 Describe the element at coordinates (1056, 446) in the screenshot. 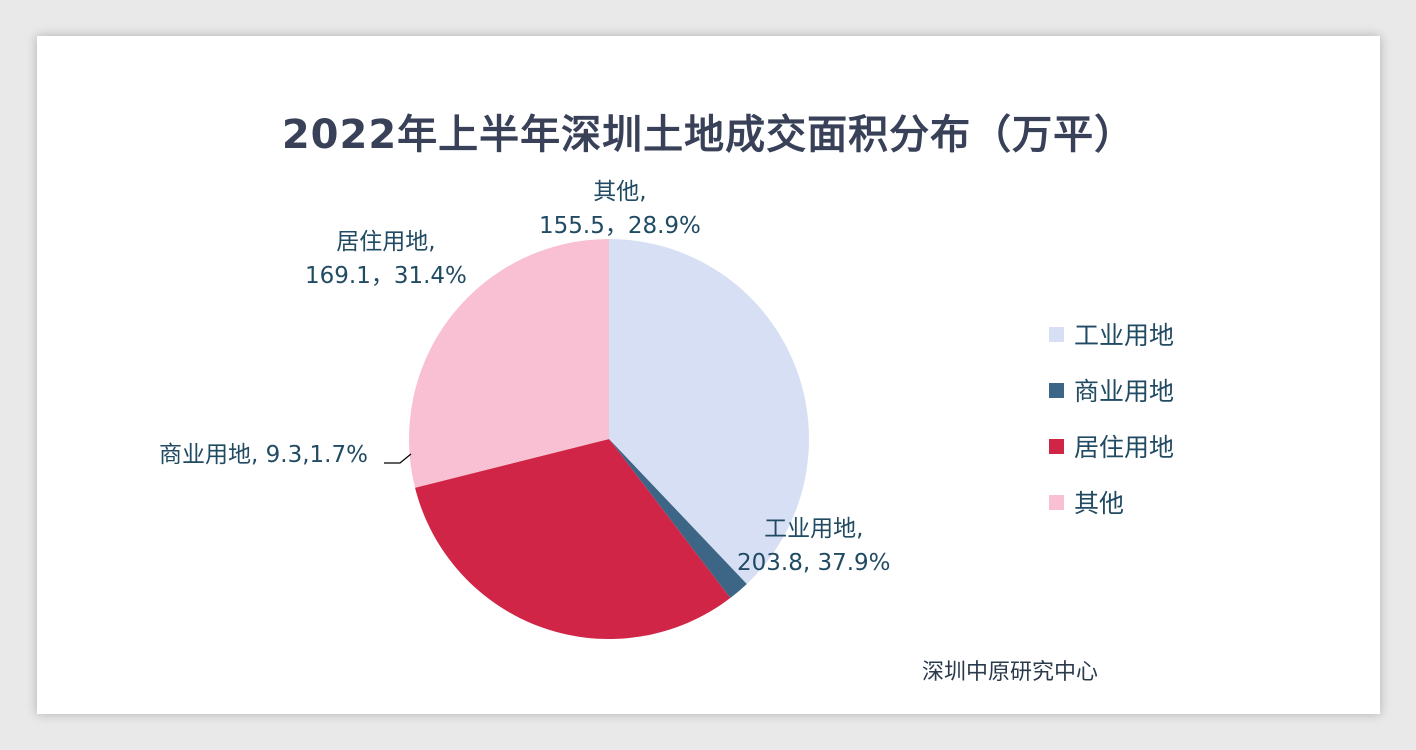

I see `legend-swatch-residential` at that location.